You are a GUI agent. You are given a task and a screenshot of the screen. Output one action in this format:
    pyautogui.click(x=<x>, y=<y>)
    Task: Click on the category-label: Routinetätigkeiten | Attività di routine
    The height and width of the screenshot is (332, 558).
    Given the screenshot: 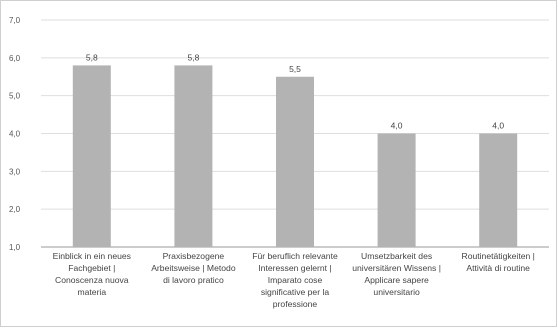 What is the action you would take?
    pyautogui.click(x=497, y=262)
    